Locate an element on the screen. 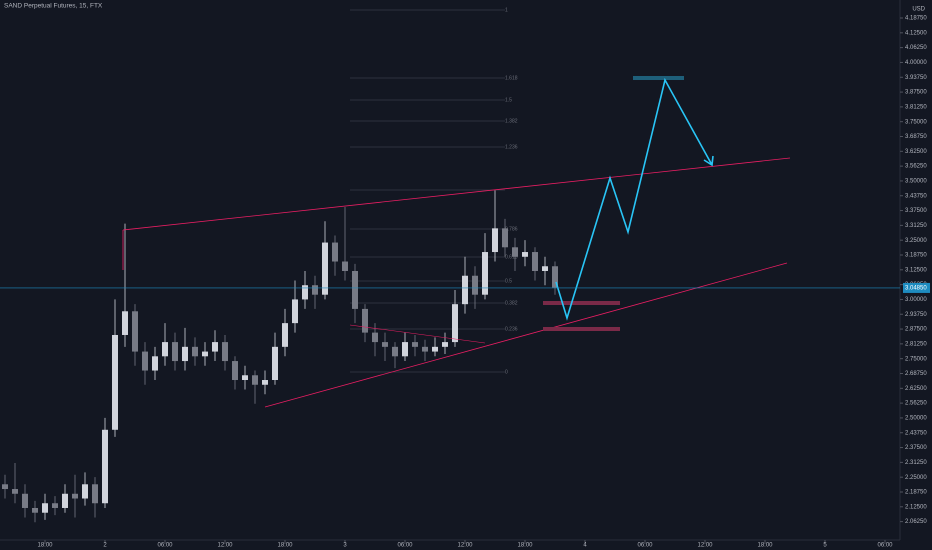 The width and height of the screenshot is (932, 550). y-tick-label: 2.31250 is located at coordinates (916, 463).